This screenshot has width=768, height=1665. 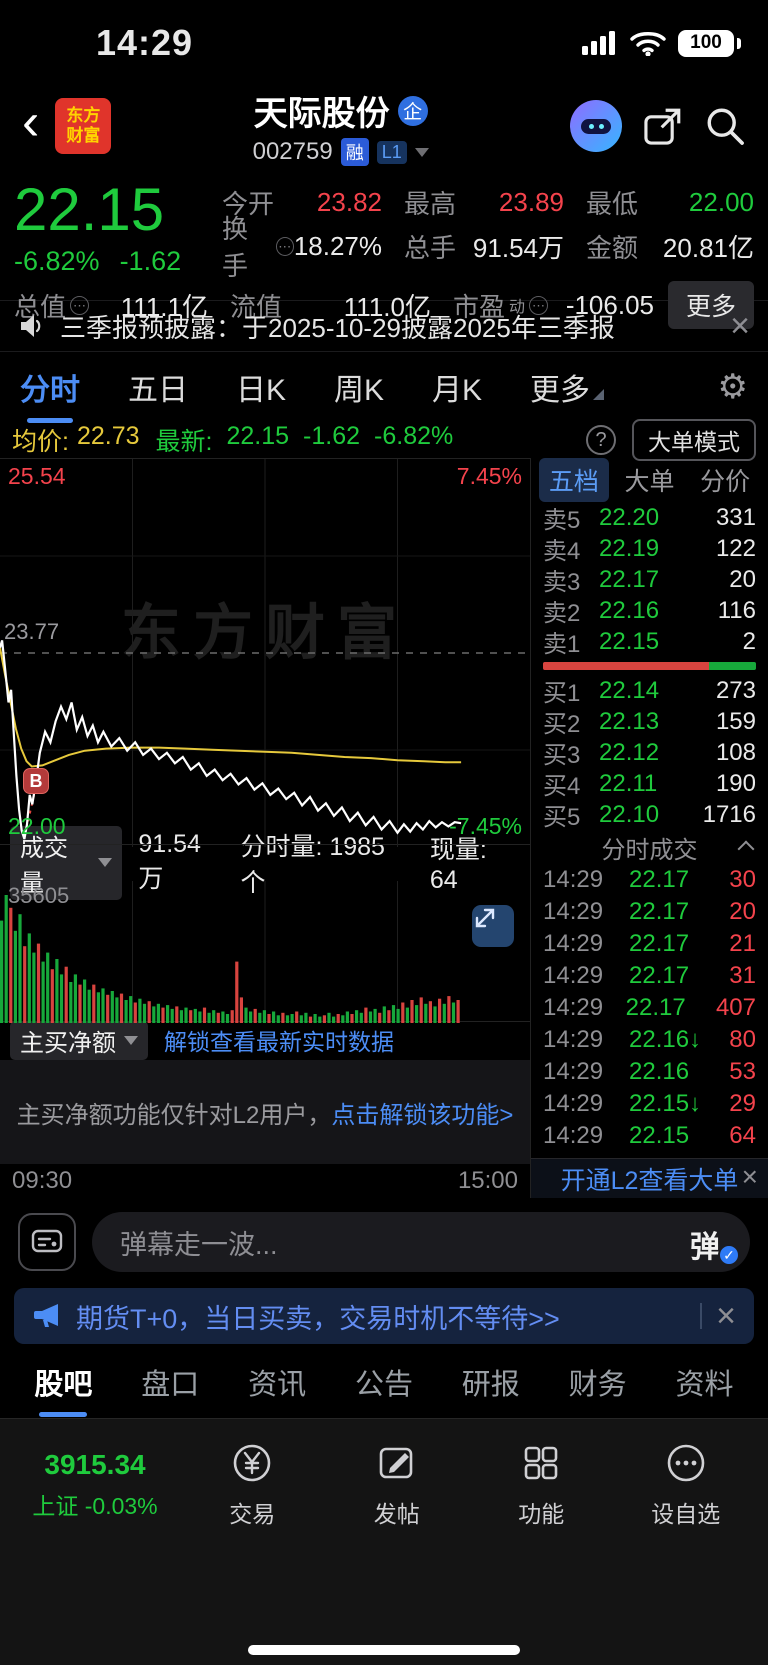 I want to click on level-price: 22.10, so click(x=629, y=814).